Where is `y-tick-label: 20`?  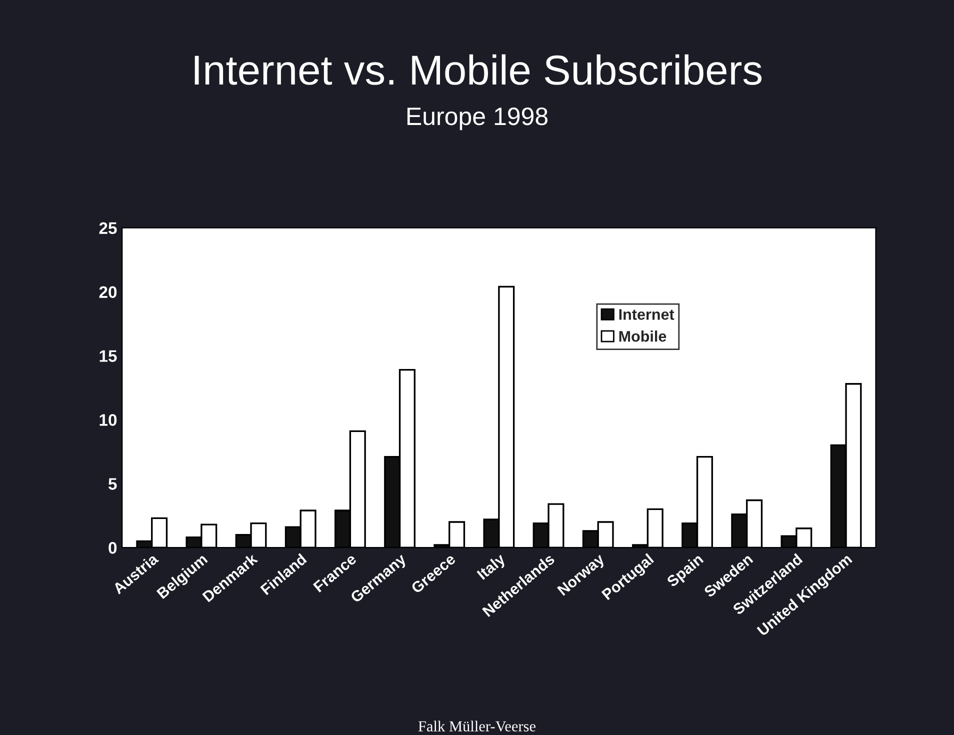
y-tick-label: 20 is located at coordinates (108, 292).